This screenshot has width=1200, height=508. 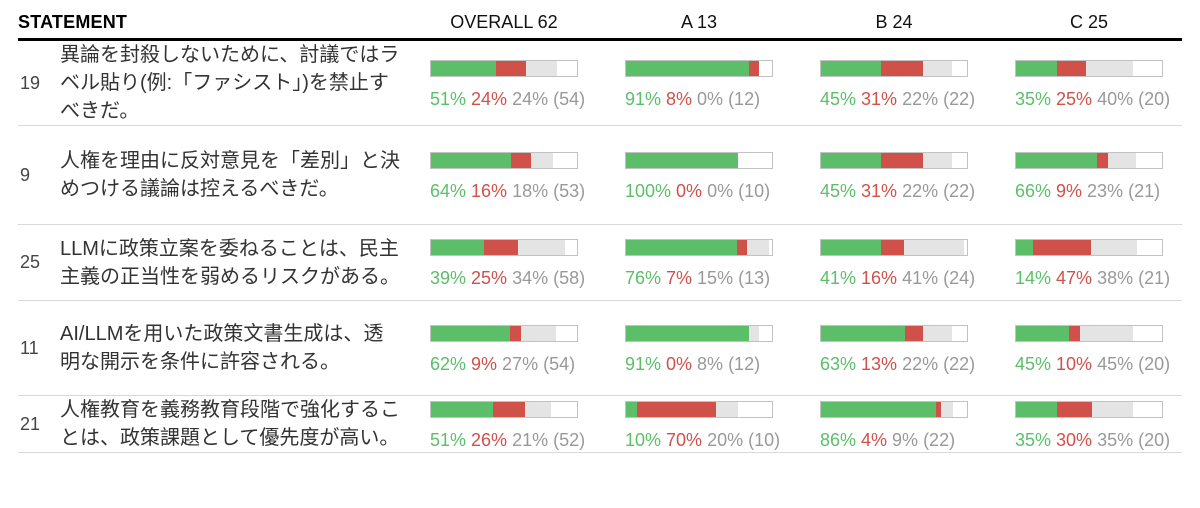 What do you see at coordinates (29, 347) in the screenshot?
I see `statement-number: 11` at bounding box center [29, 347].